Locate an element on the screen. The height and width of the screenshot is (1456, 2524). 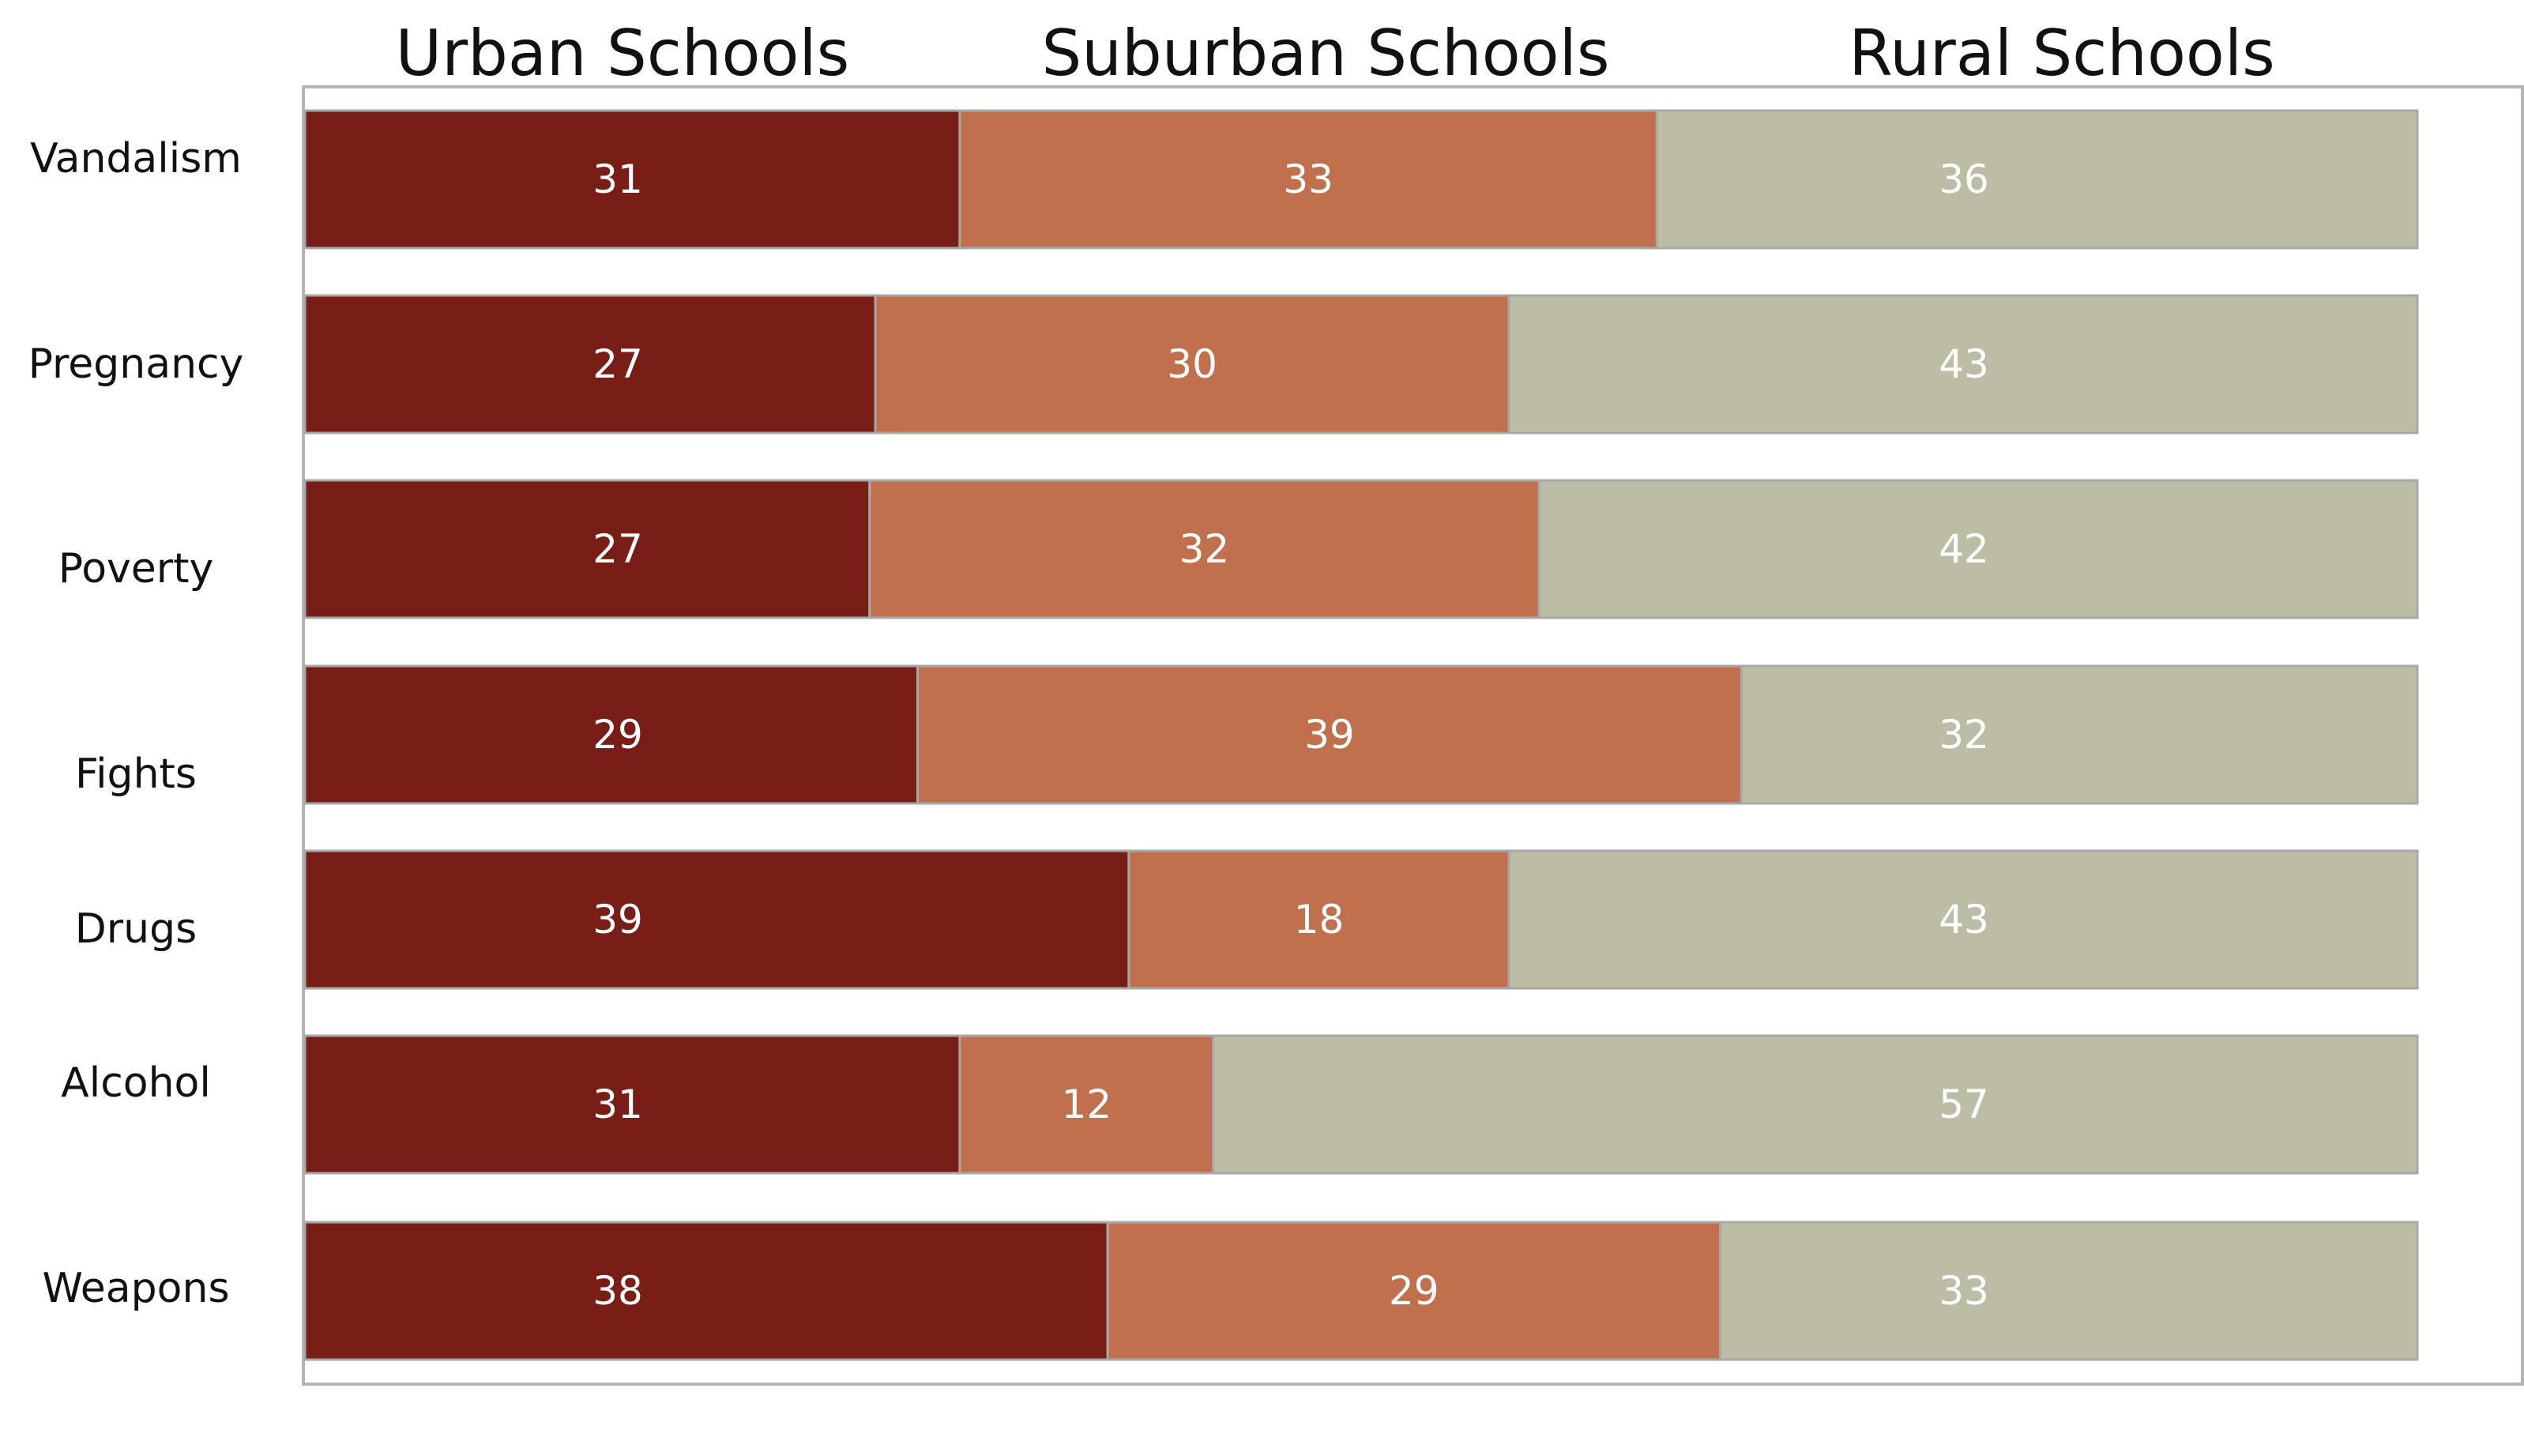
bar-rural-drugs is located at coordinates (1963, 919).